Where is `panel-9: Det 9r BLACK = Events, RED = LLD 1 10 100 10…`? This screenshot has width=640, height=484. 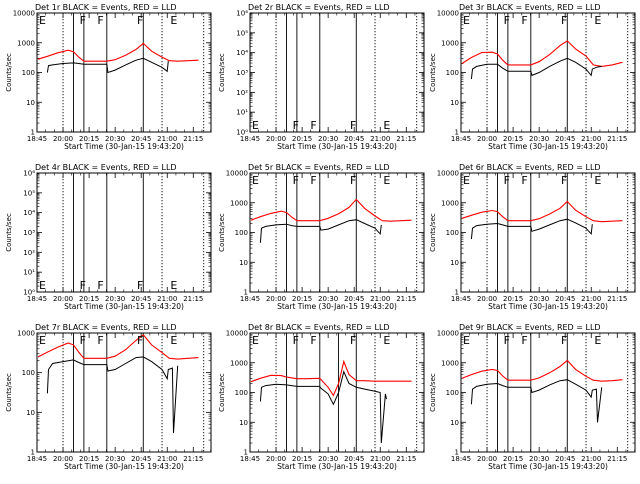 panel-9: Det 9r BLACK = Events, RED = LLD 1 10 100 10… is located at coordinates (532, 397).